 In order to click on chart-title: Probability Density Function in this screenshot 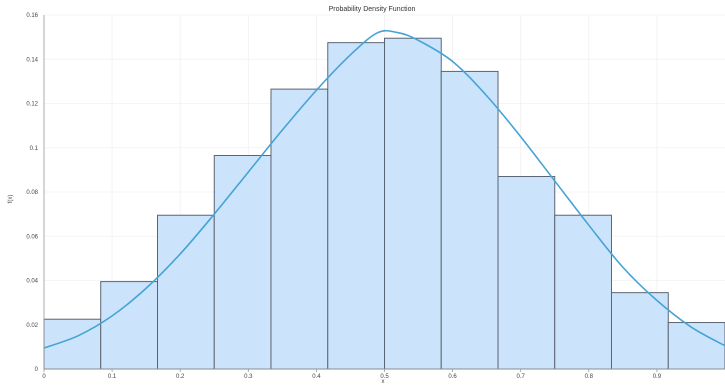, I will do `click(372, 9)`.